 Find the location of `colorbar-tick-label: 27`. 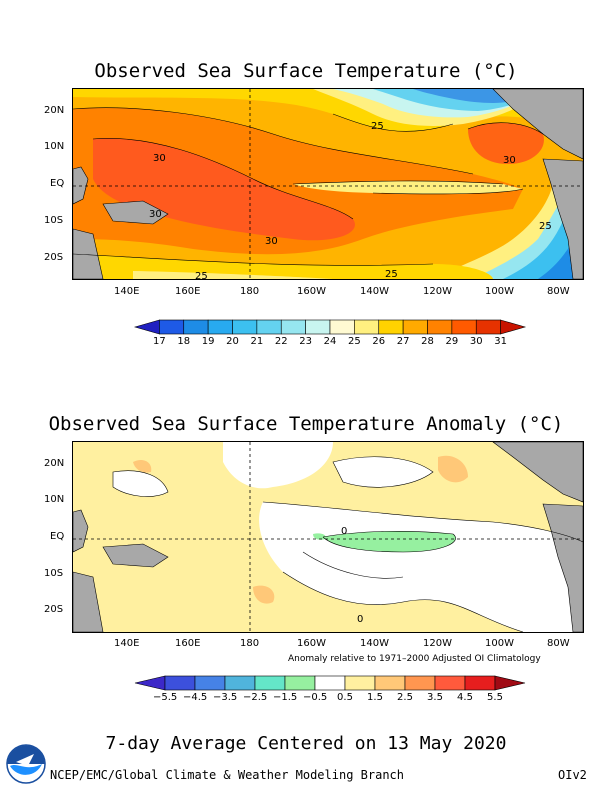

colorbar-tick-label: 27 is located at coordinates (403, 341).